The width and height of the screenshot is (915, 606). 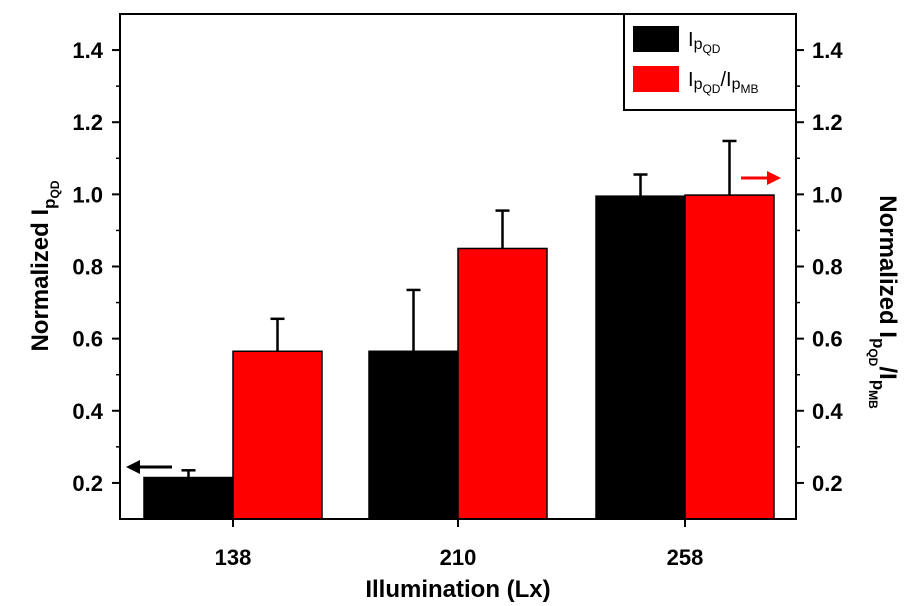 What do you see at coordinates (761, 178) in the screenshot?
I see `arrow-right` at bounding box center [761, 178].